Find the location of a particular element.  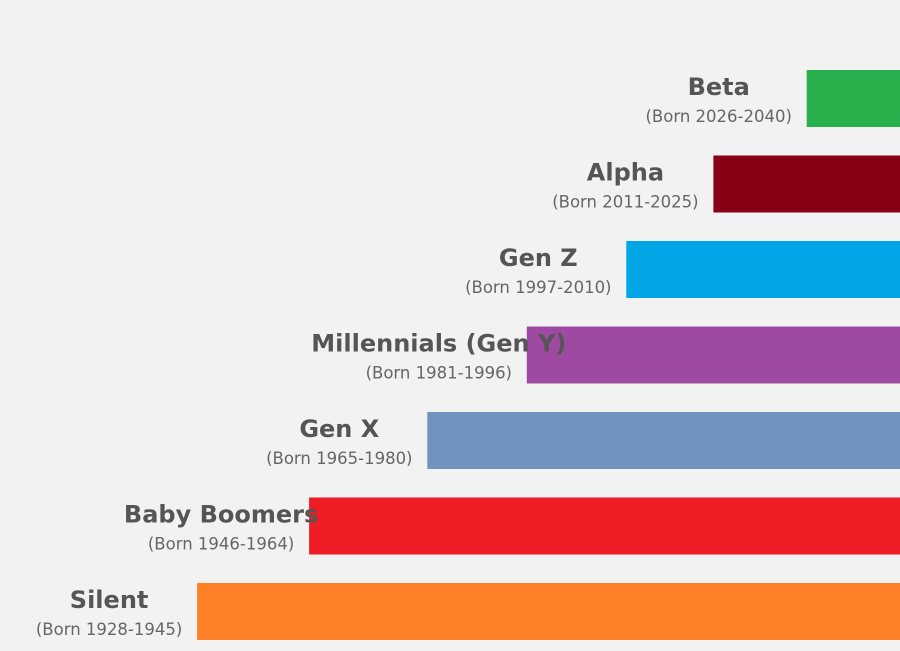

bar-millennials-gen-y is located at coordinates (713, 355).